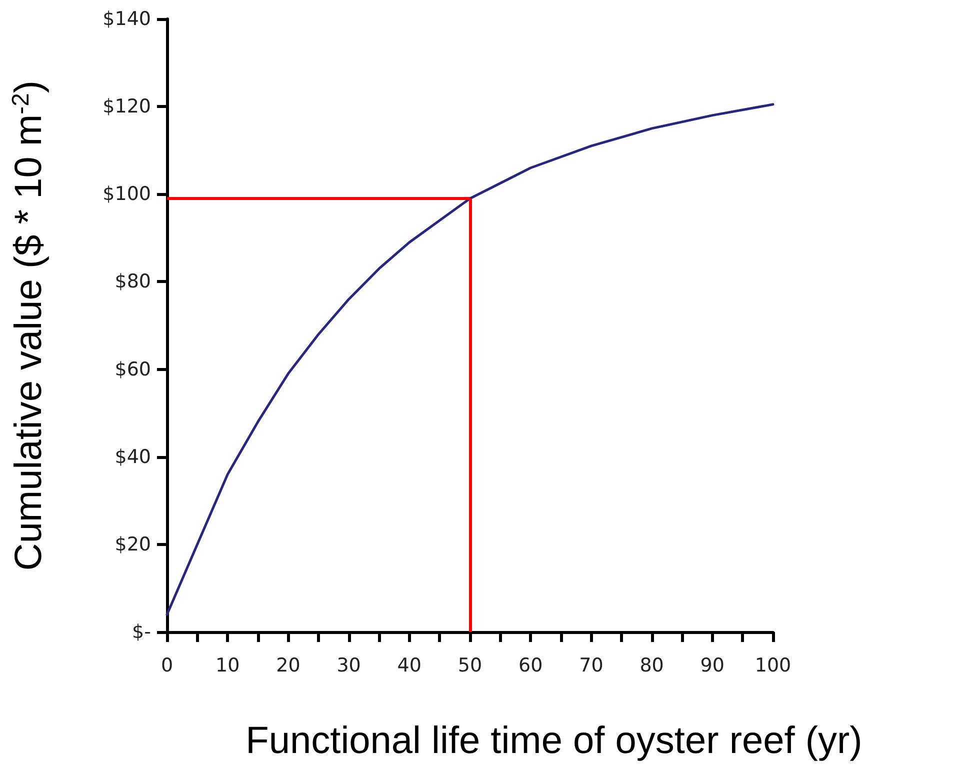  What do you see at coordinates (126, 107) in the screenshot?
I see `y-tick-label: $120` at bounding box center [126, 107].